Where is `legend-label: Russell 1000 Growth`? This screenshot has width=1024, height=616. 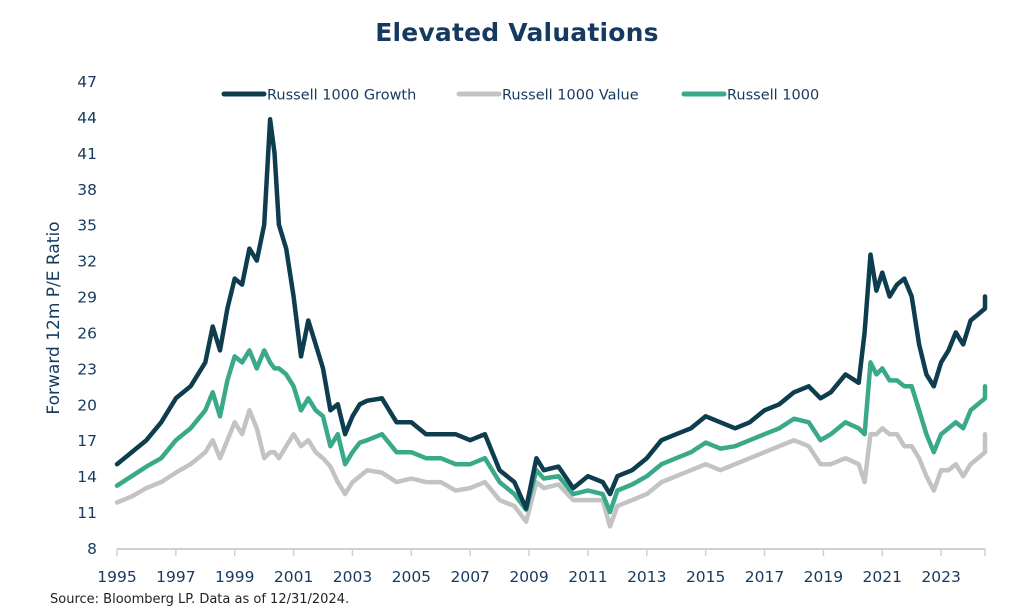
legend-label: Russell 1000 Growth is located at coordinates (341, 96).